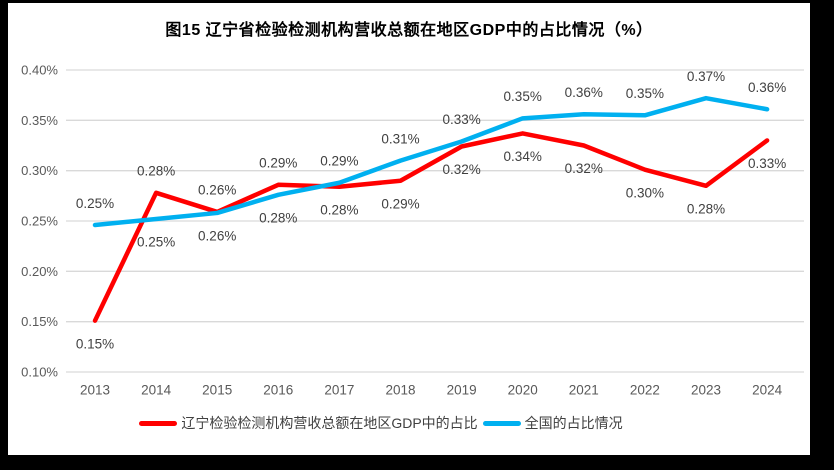 This screenshot has width=834, height=470. What do you see at coordinates (339, 390) in the screenshot?
I see `x-tick-label: 2017` at bounding box center [339, 390].